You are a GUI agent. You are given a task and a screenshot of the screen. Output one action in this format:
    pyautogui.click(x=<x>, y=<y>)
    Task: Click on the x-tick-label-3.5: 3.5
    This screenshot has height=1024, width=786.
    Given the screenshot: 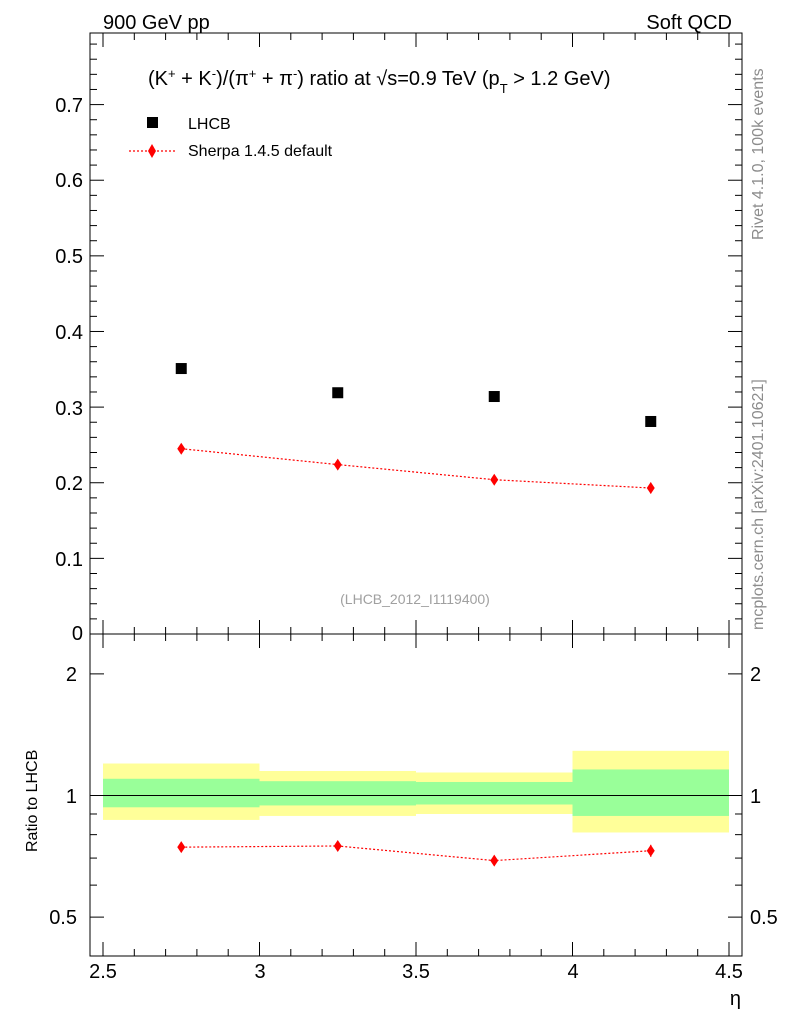 What is the action you would take?
    pyautogui.click(x=416, y=972)
    